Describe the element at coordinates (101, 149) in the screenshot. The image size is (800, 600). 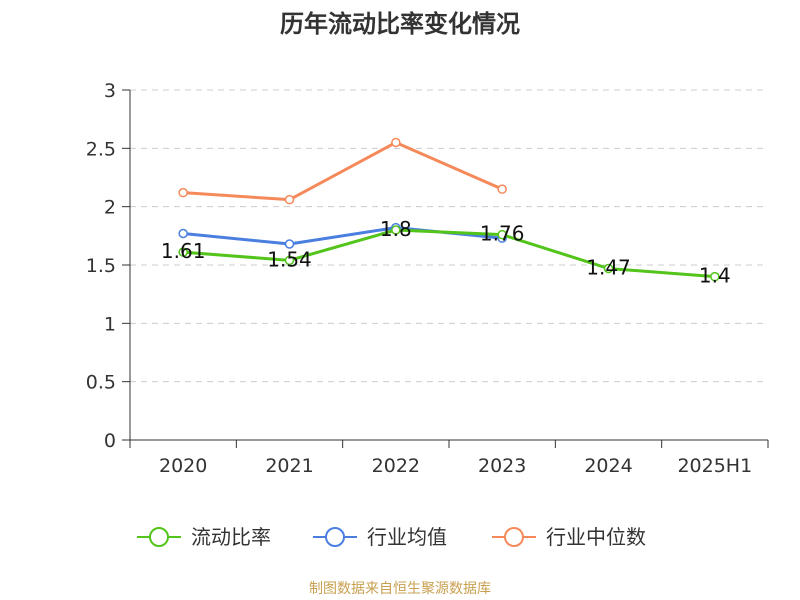
I see `y-tick-label: 2.5` at that location.